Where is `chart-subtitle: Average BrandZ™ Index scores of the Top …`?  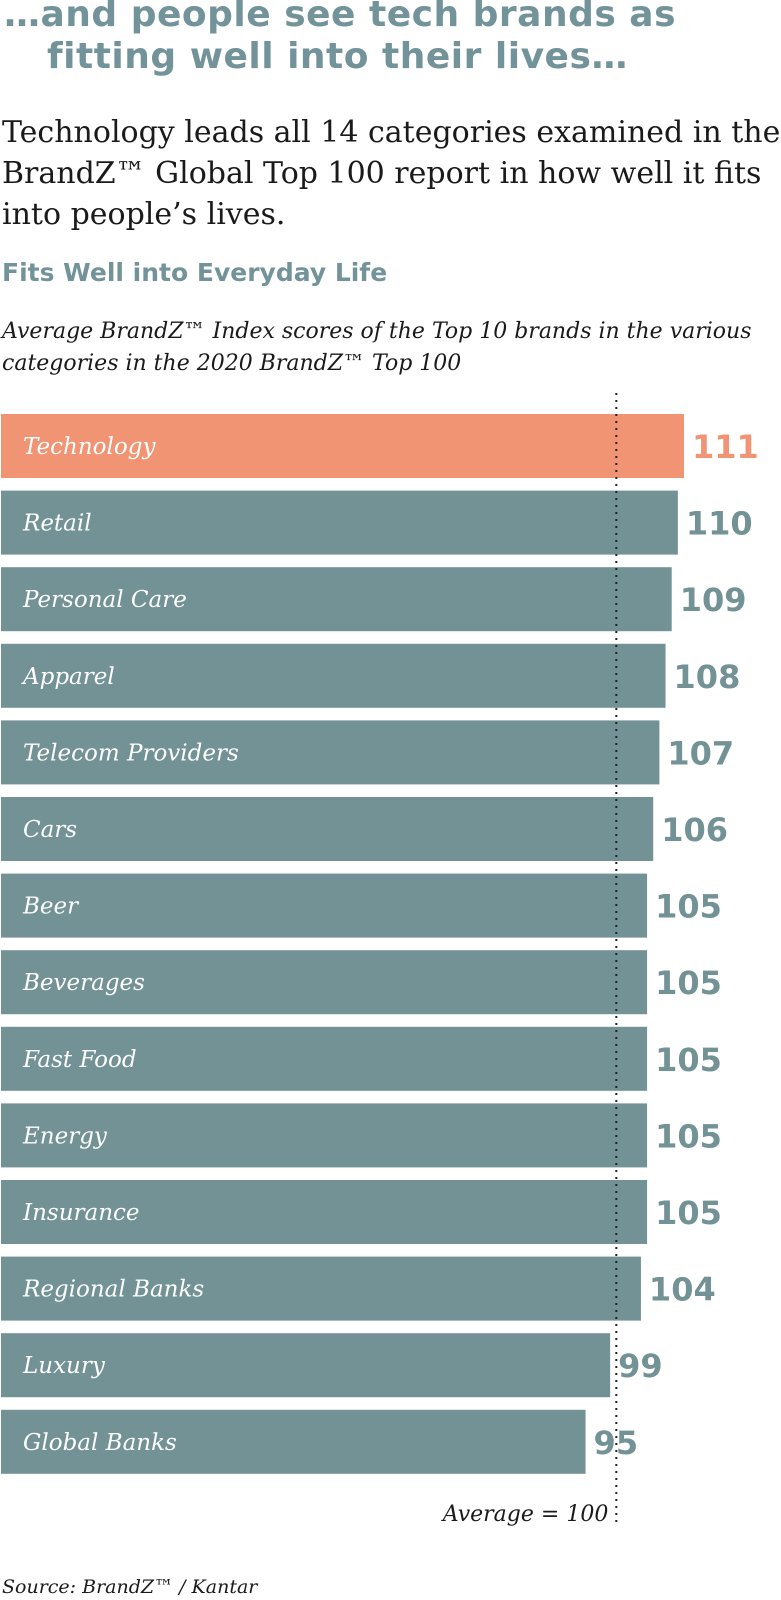 chart-subtitle: Average BrandZ™ Index scores of the Top … is located at coordinates (377, 347).